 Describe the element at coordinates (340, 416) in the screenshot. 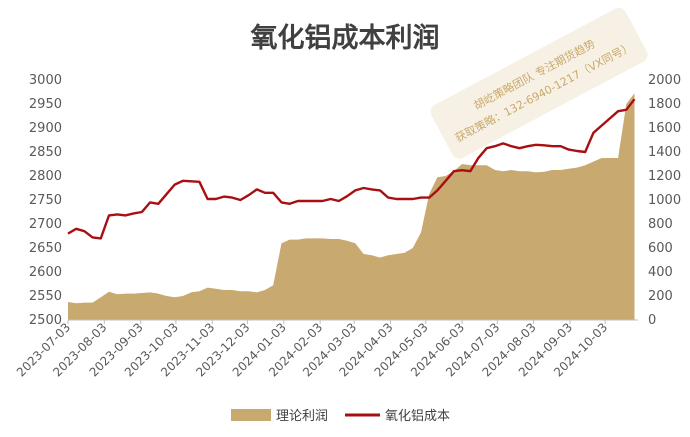

I see `legend: 理论利润 氧化铝成本` at that location.